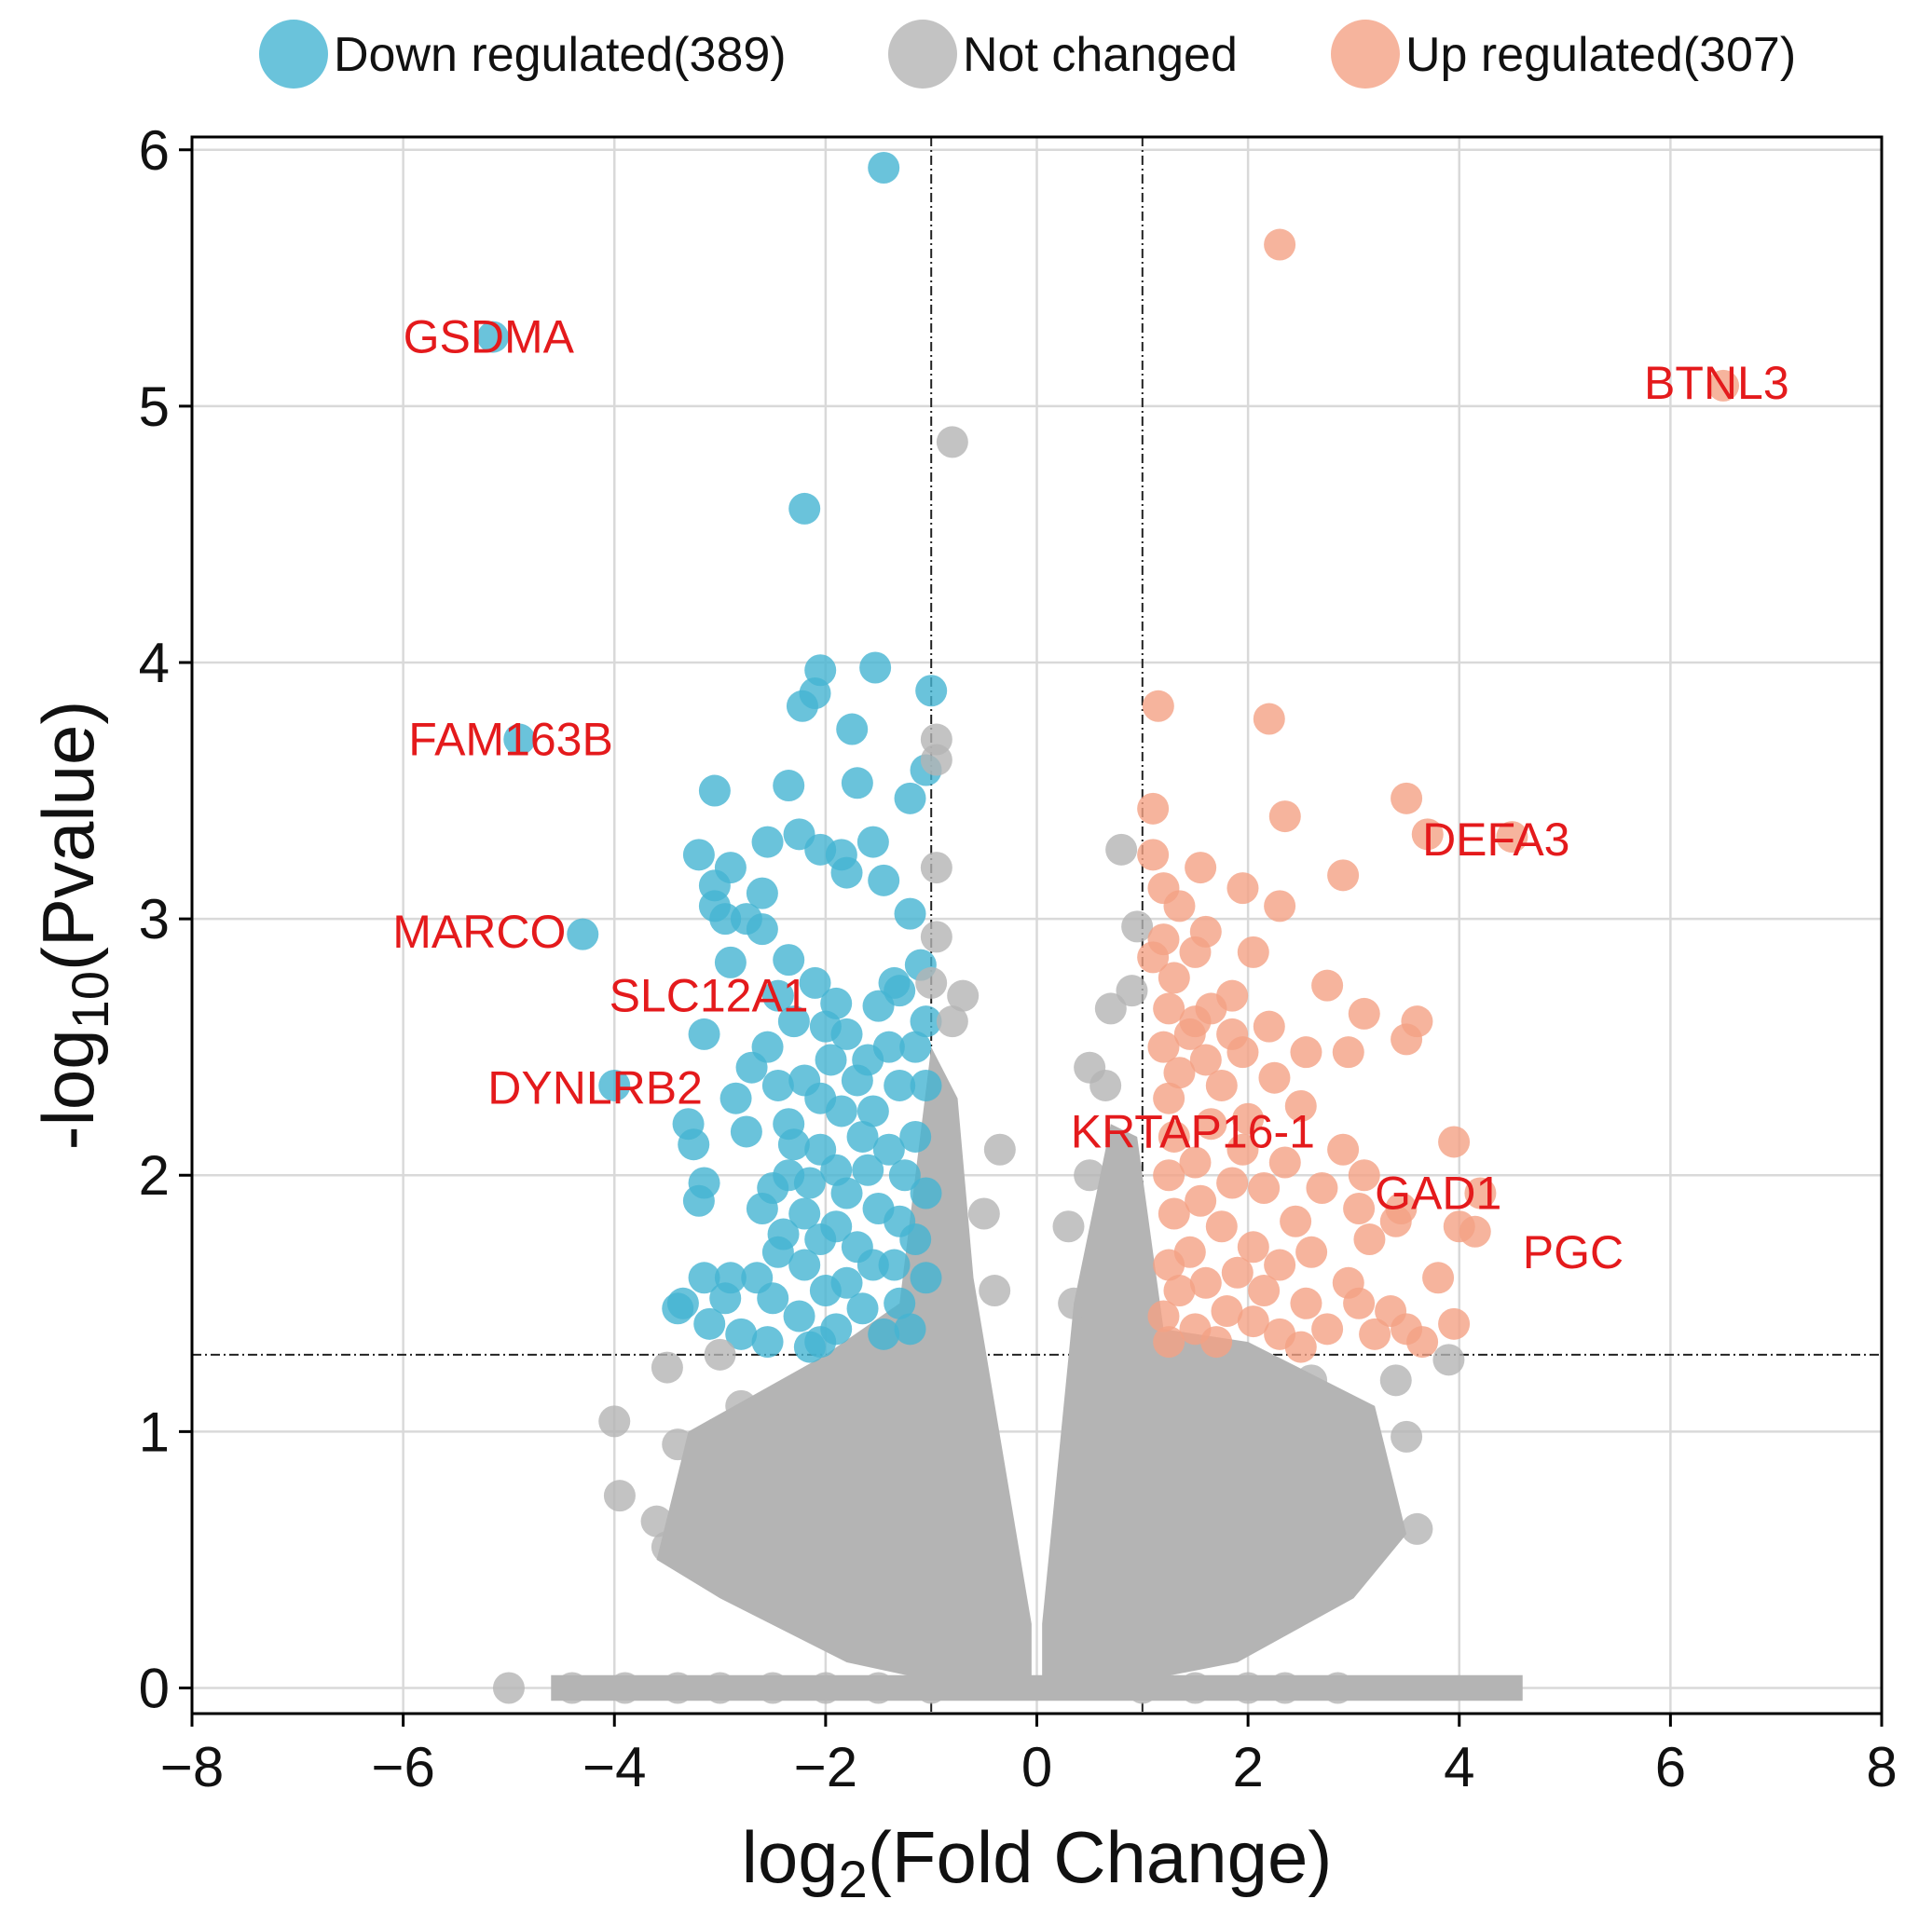 The height and width of the screenshot is (1913, 1932). I want to click on x-tick-label: −6, so click(402, 1767).